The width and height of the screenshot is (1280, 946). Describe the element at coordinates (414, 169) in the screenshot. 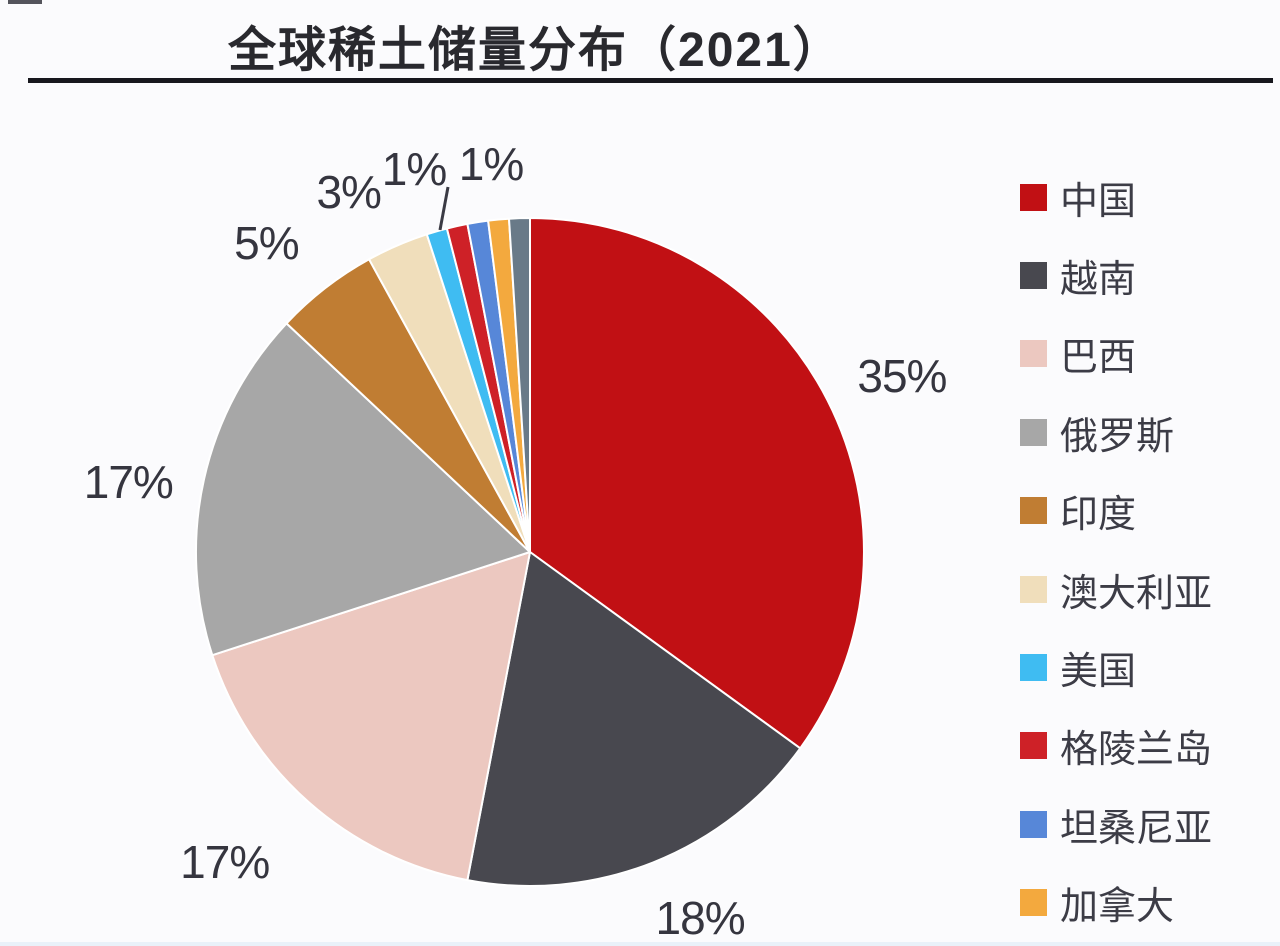

I see `percent-label-美国: 1%` at that location.